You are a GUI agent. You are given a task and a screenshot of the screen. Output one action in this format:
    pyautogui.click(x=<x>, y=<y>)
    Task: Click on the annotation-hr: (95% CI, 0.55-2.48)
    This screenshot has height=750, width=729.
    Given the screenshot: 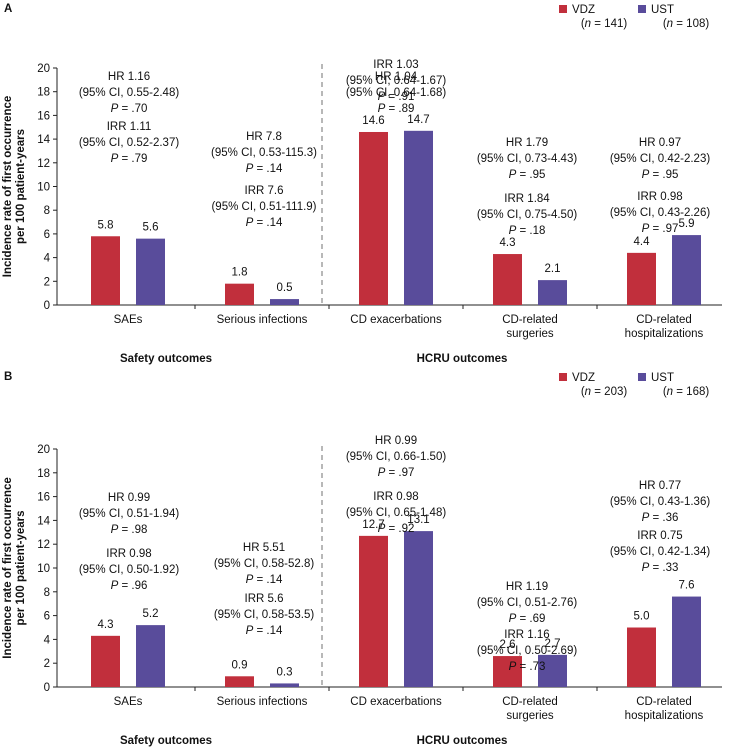 What is the action you would take?
    pyautogui.click(x=129, y=93)
    